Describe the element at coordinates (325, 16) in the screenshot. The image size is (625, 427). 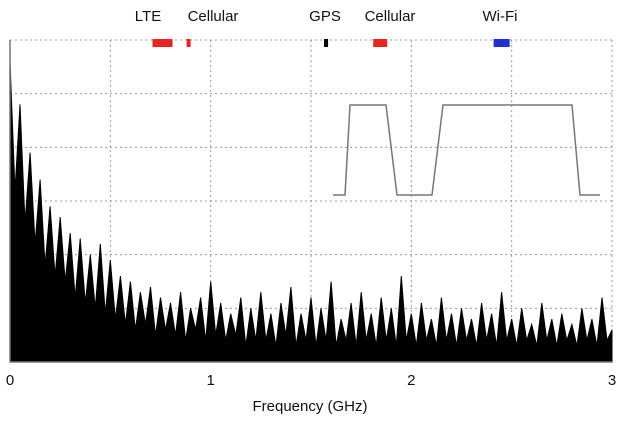
I see `band-label: GPS` at that location.